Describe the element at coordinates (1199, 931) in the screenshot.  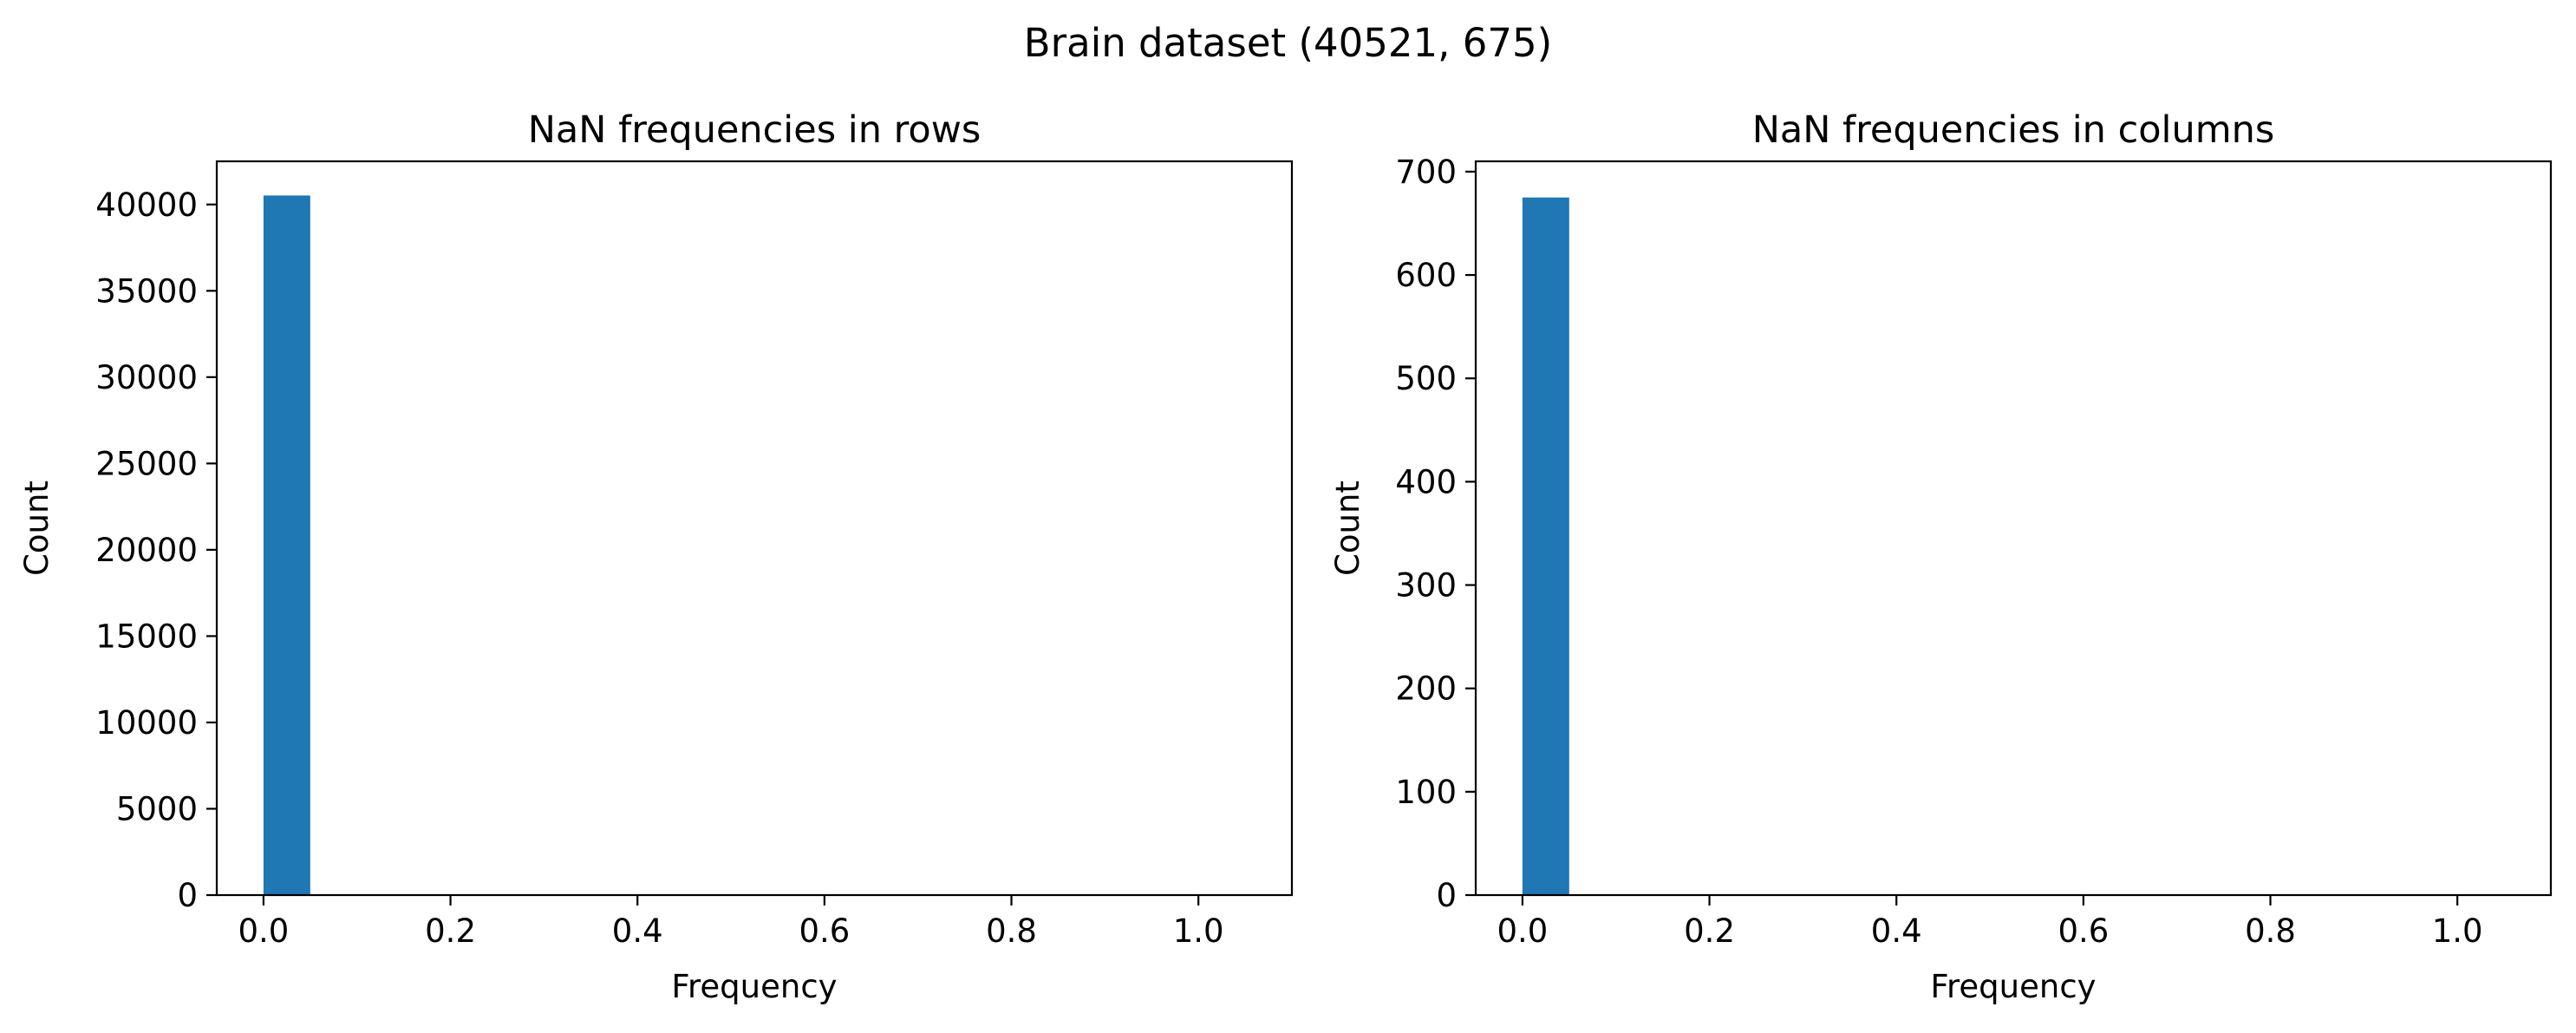
I see `chart-1-xtick-label-6: 1.0` at that location.